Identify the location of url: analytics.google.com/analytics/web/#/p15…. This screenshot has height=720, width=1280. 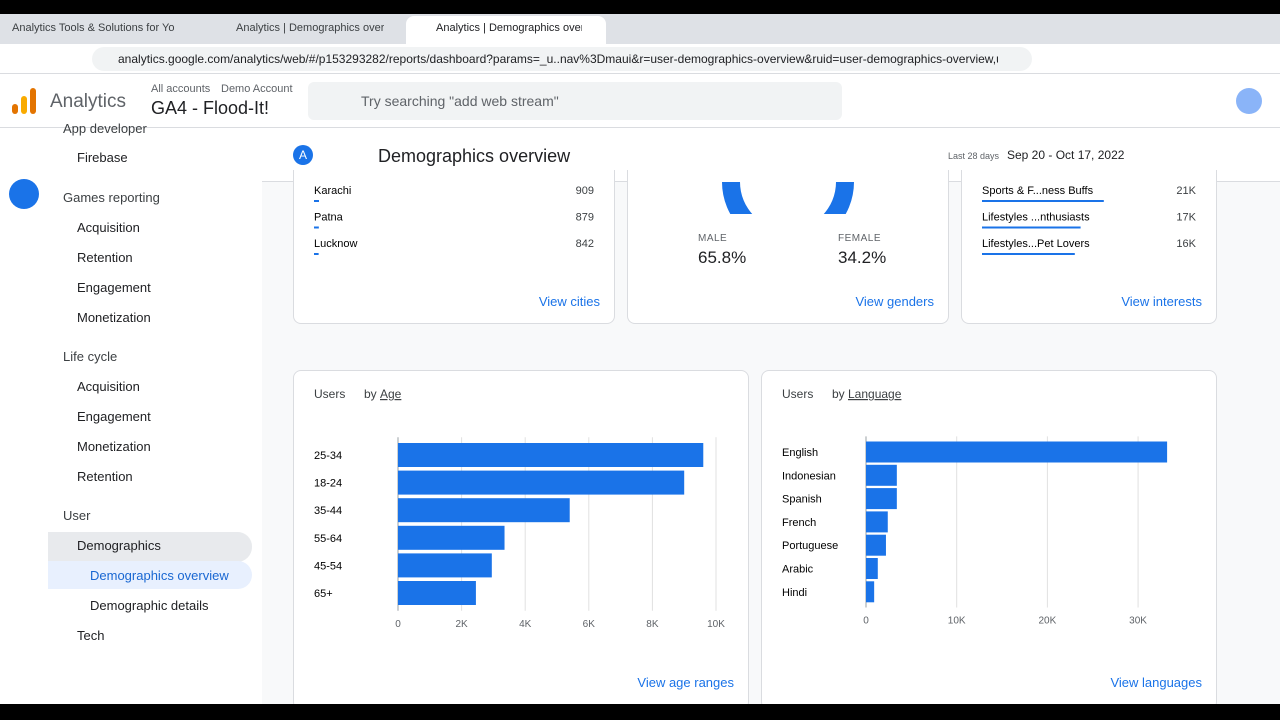
(558, 59).